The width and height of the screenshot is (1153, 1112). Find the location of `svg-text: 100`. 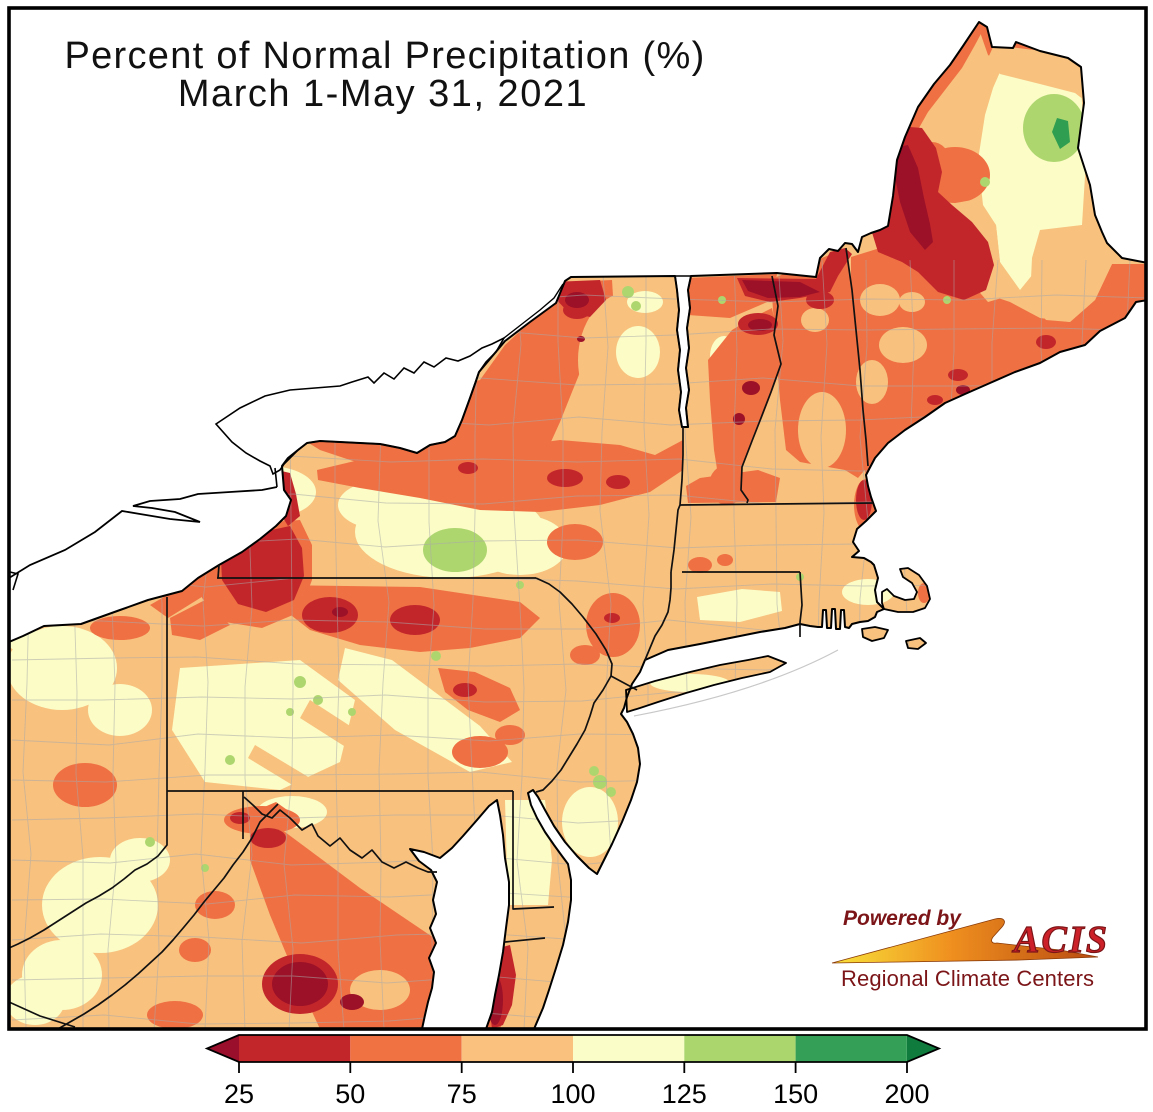

svg-text: 100 is located at coordinates (572, 1094).